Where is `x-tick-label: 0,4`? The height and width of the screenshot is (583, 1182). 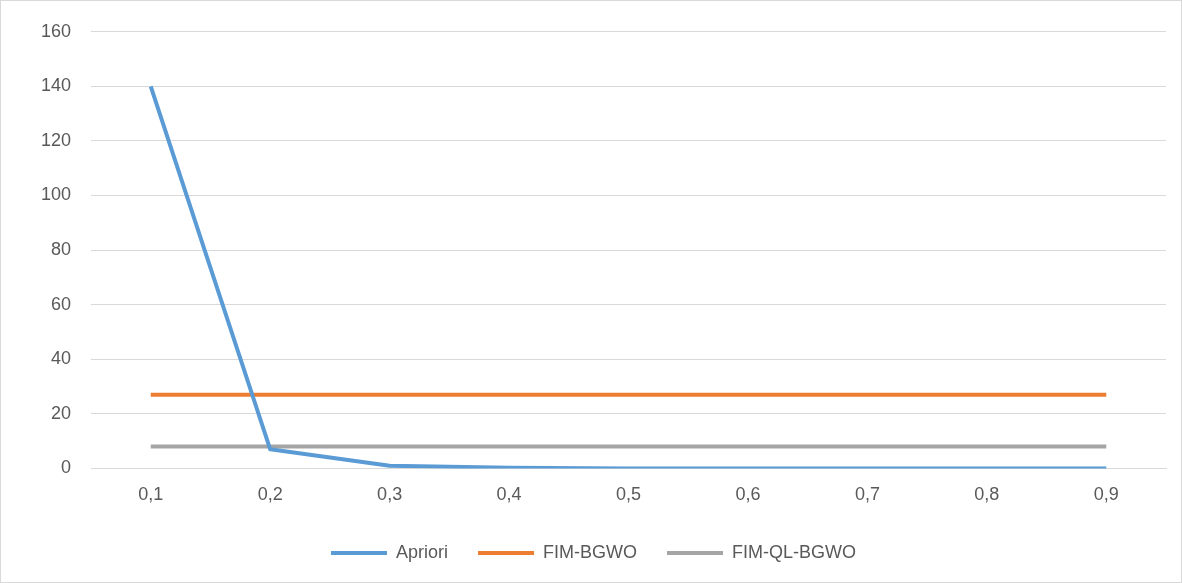 x-tick-label: 0,4 is located at coordinates (509, 494).